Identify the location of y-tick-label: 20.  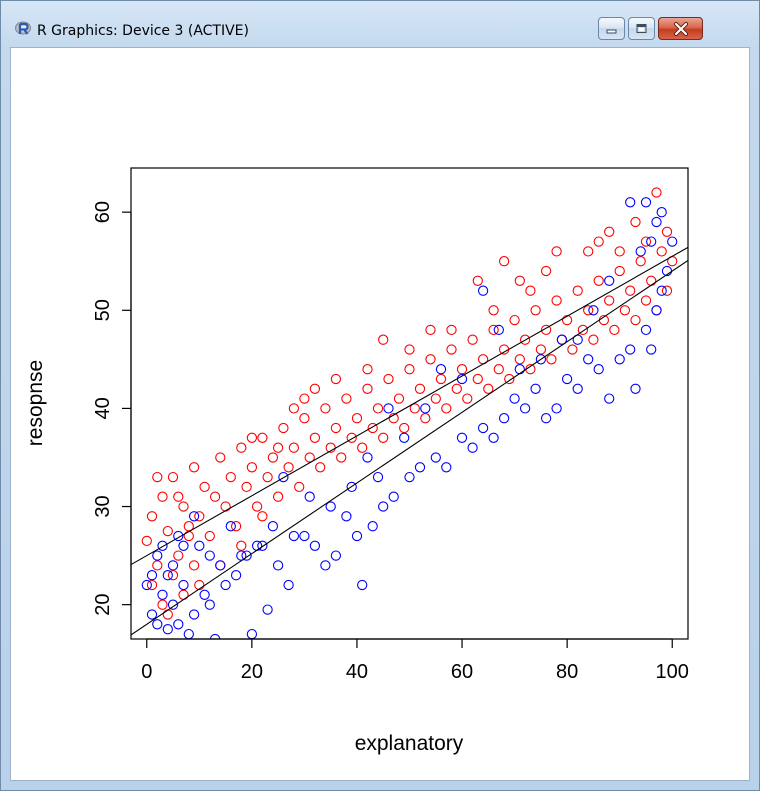
(103, 605).